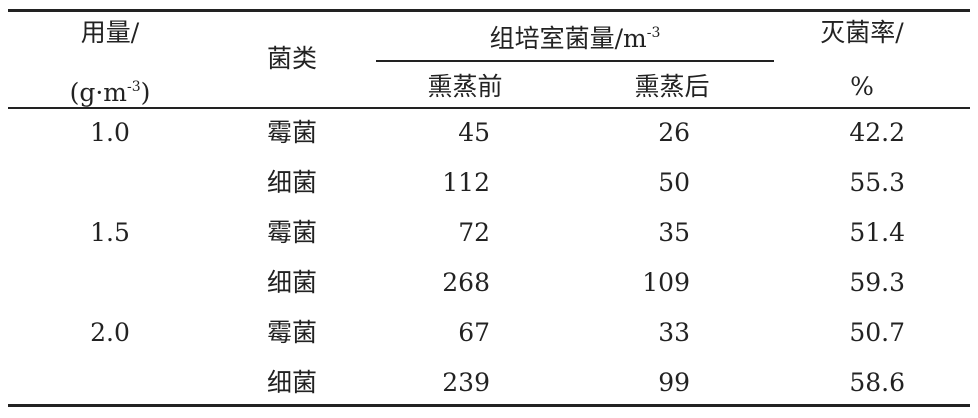 This screenshot has width=978, height=418. What do you see at coordinates (465, 86) in the screenshot?
I see `header-before: 熏蒸前` at bounding box center [465, 86].